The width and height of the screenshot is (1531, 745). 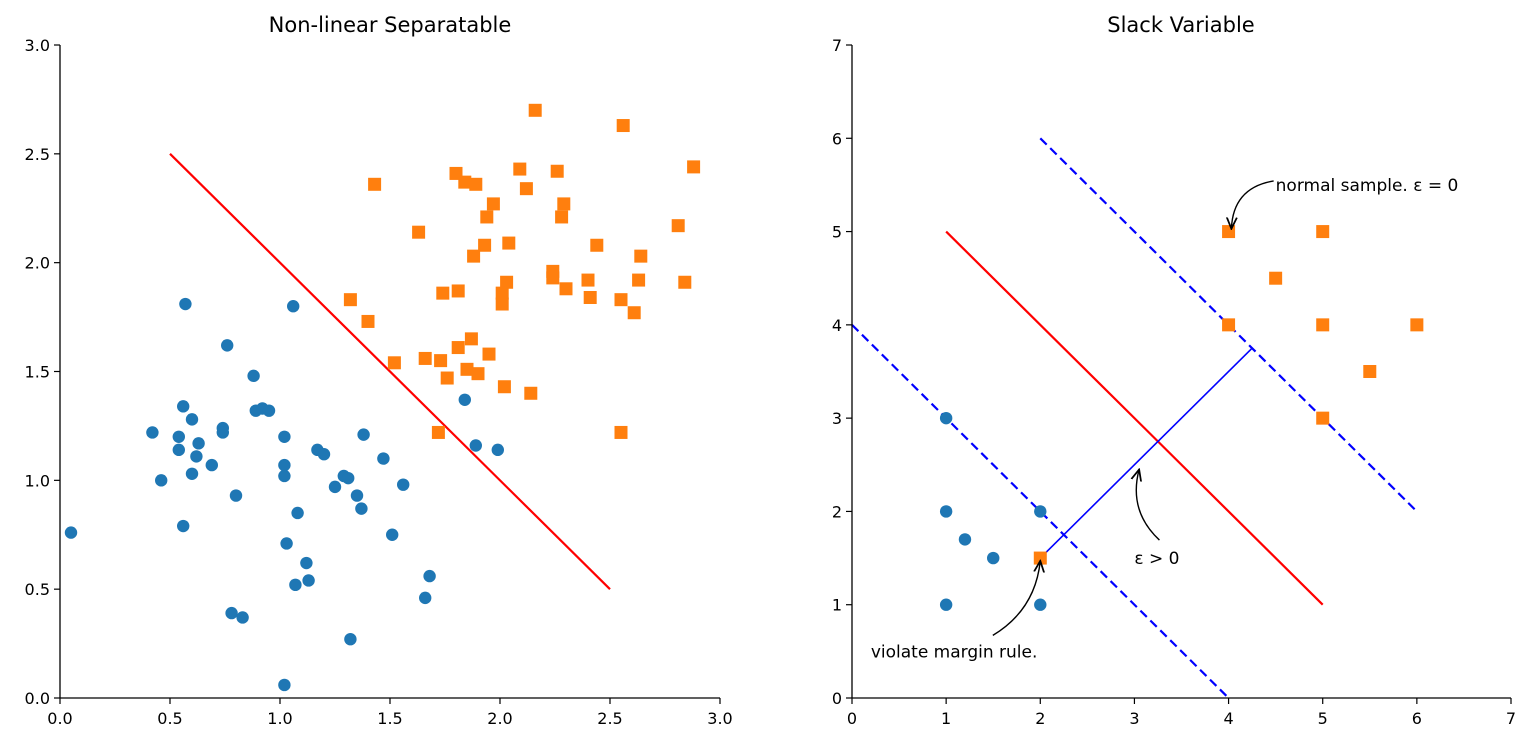 I want to click on right-chart-x-tick-label: 4, so click(x=1228, y=718).